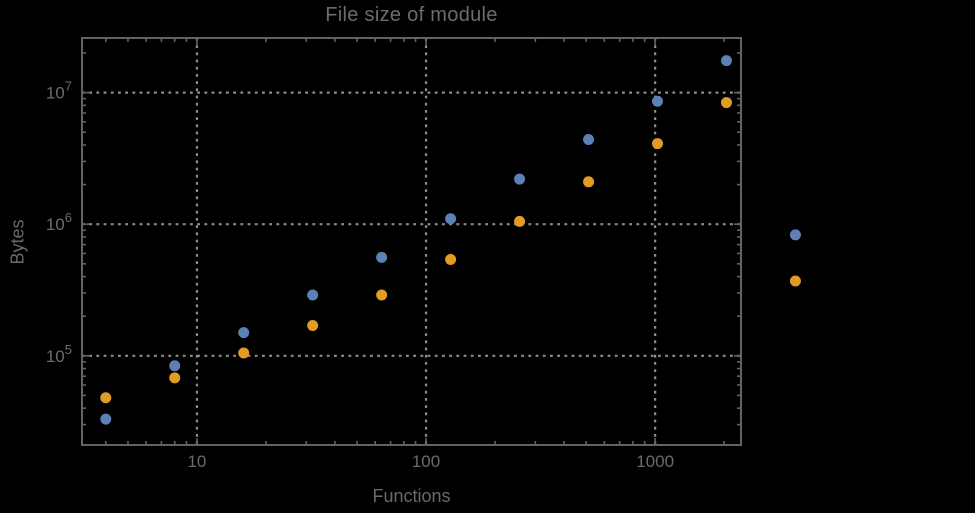 Image resolution: width=975 pixels, height=513 pixels. Describe the element at coordinates (655, 461) in the screenshot. I see `x-tick-label-1000: 1000` at that location.